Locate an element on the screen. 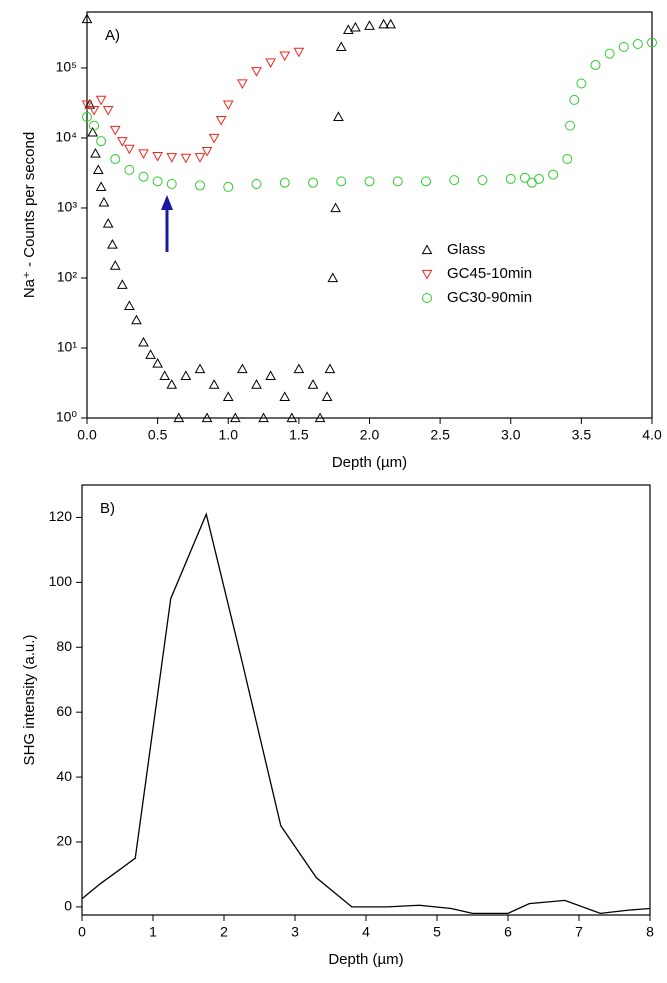 This screenshot has width=667, height=983. x-tick-label: 2.5 is located at coordinates (440, 435).